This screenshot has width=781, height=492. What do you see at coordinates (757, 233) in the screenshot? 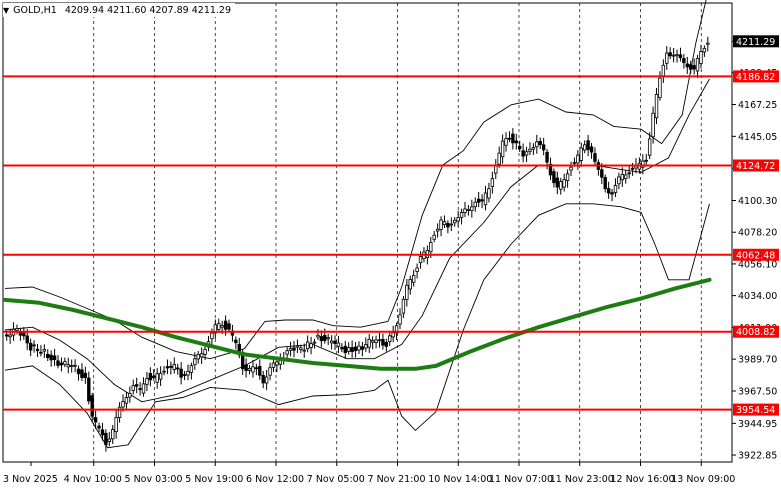
I see `y-tick-label: 4078.20` at bounding box center [757, 233].